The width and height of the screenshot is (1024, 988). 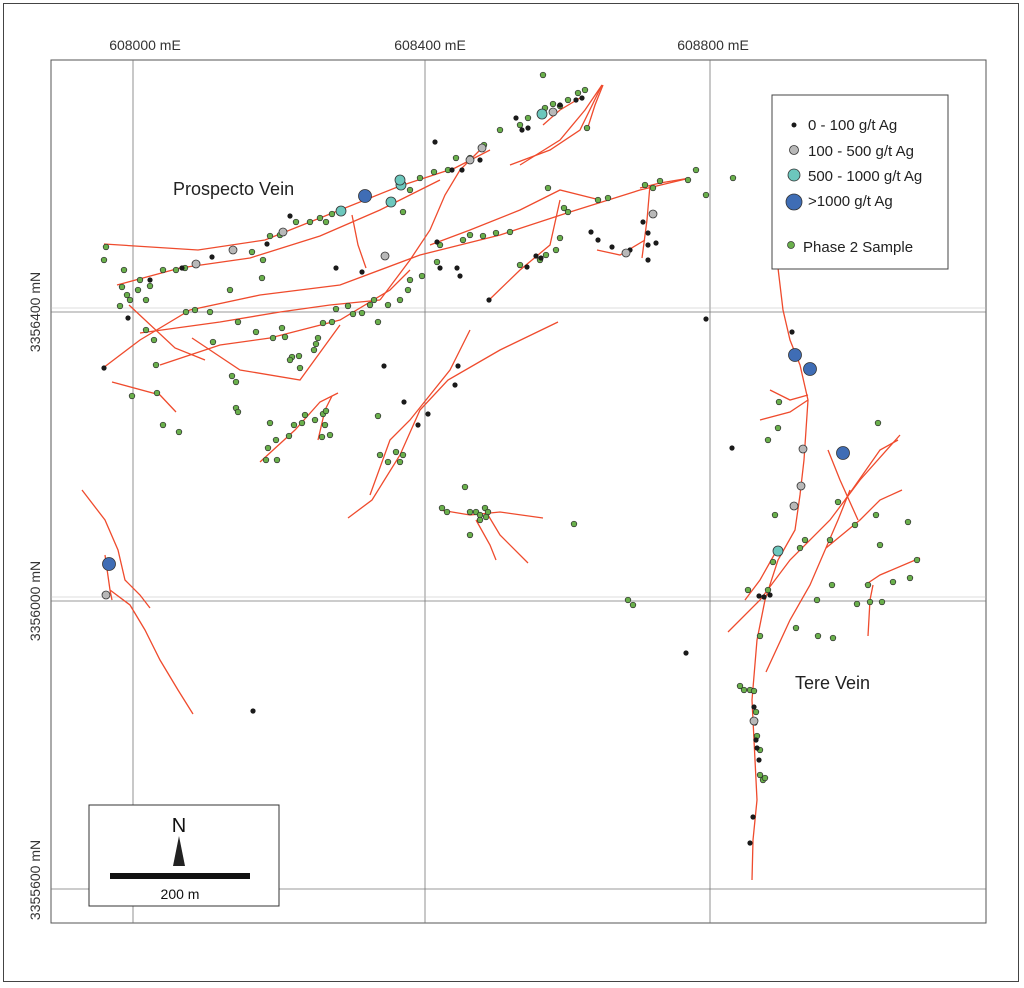 What do you see at coordinates (794, 175) in the screenshot?
I see `legend-symbol-teal-circle` at bounding box center [794, 175].